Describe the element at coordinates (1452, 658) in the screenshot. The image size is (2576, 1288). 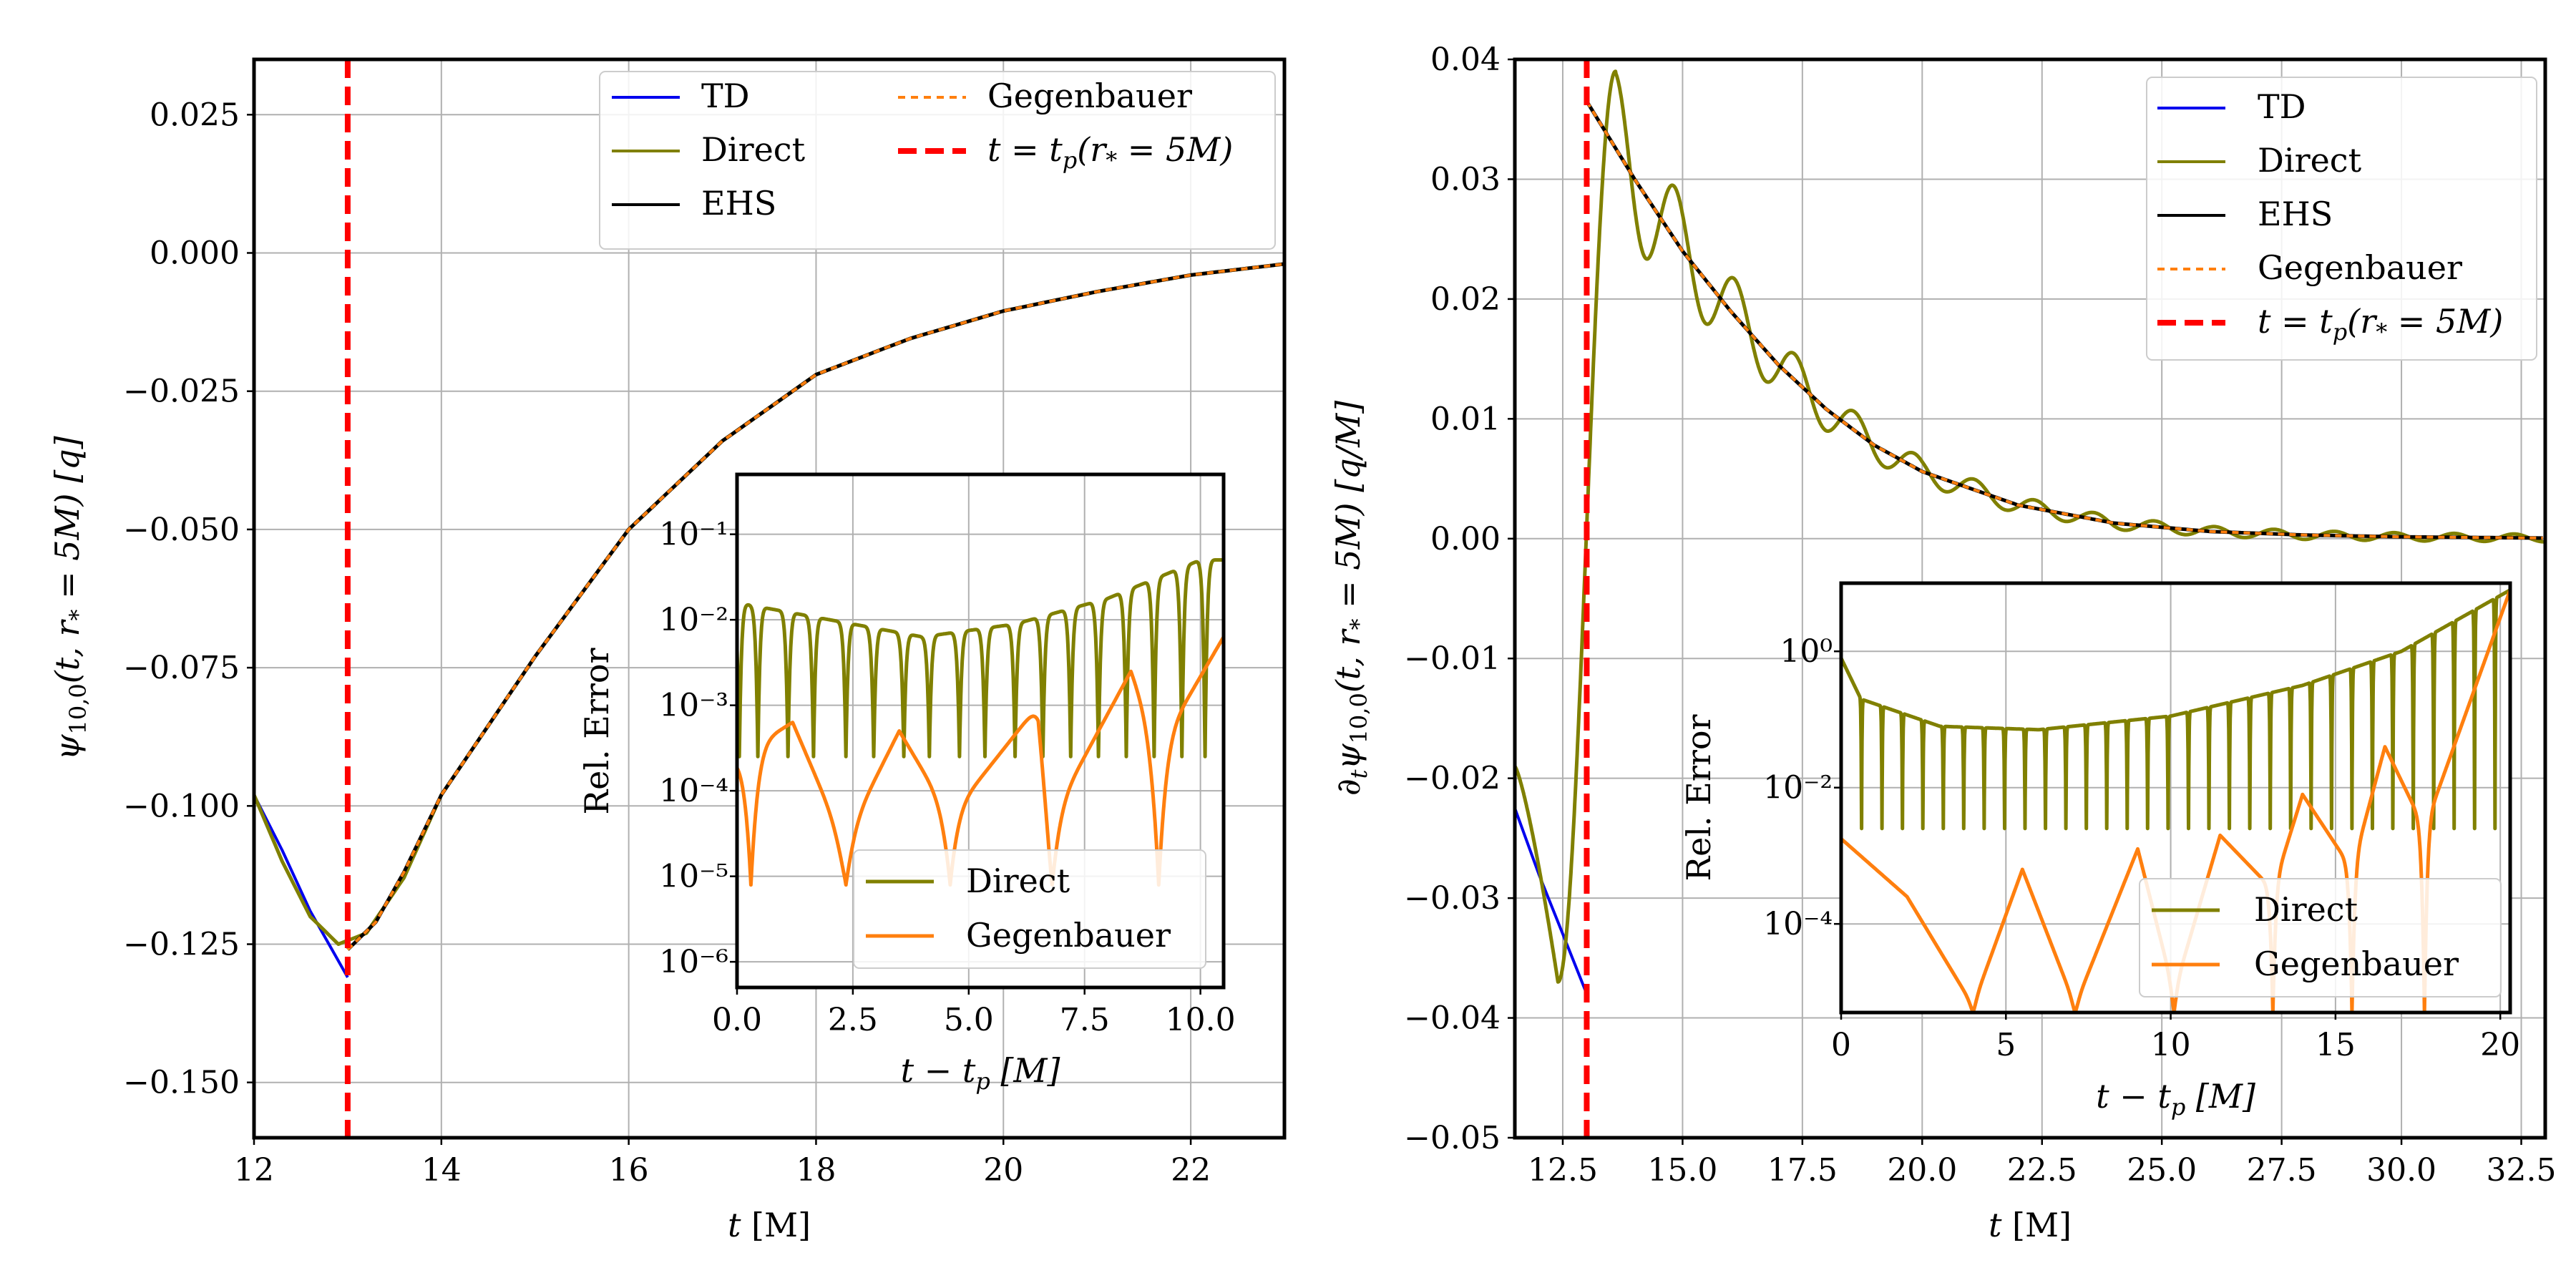
I see `right-ytick-label: −0.01` at that location.